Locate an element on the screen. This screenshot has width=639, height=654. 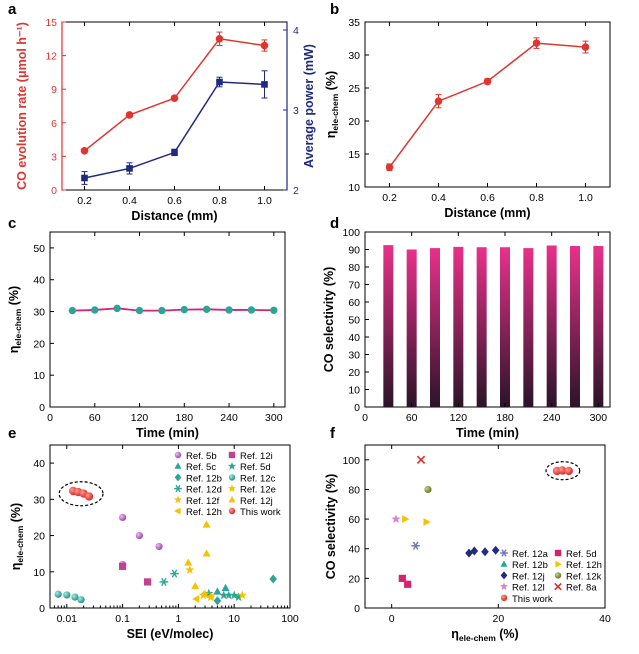
x-tick-label: 0.8 is located at coordinates (536, 198).